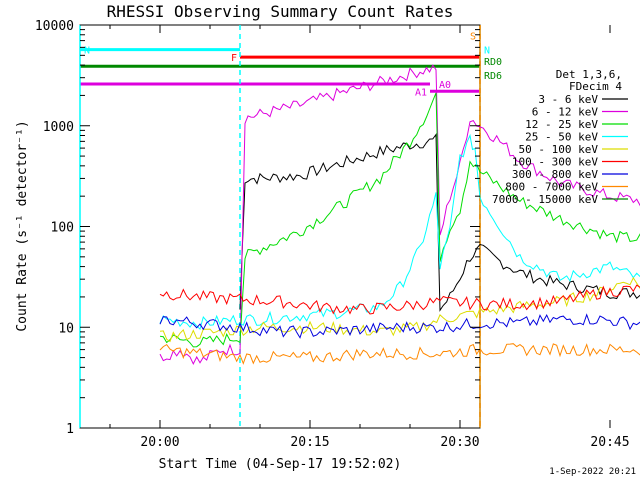 The image size is (640, 480). Describe the element at coordinates (280, 464) in the screenshot. I see `x-axis-label: Start Time (04-Sep-17 19:52:02)` at that location.